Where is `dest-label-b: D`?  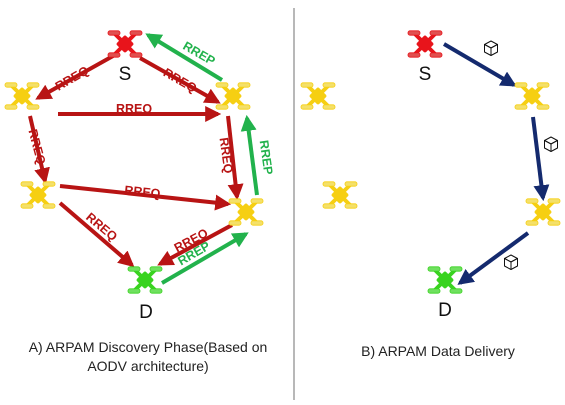 dest-label-b: D is located at coordinates (445, 310).